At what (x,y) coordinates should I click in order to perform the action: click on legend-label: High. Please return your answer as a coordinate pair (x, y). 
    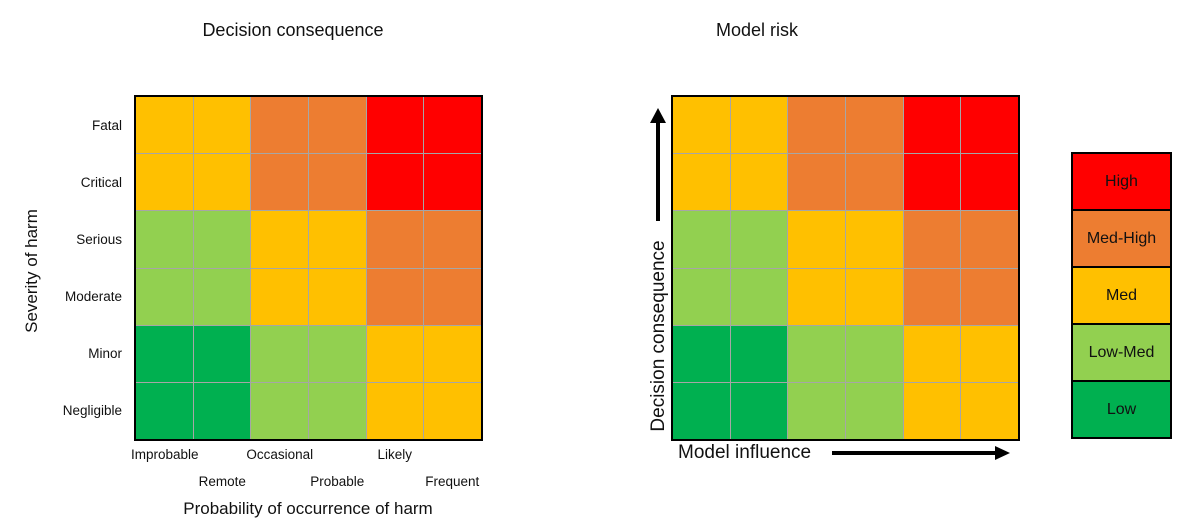
    Looking at the image, I should click on (1121, 181).